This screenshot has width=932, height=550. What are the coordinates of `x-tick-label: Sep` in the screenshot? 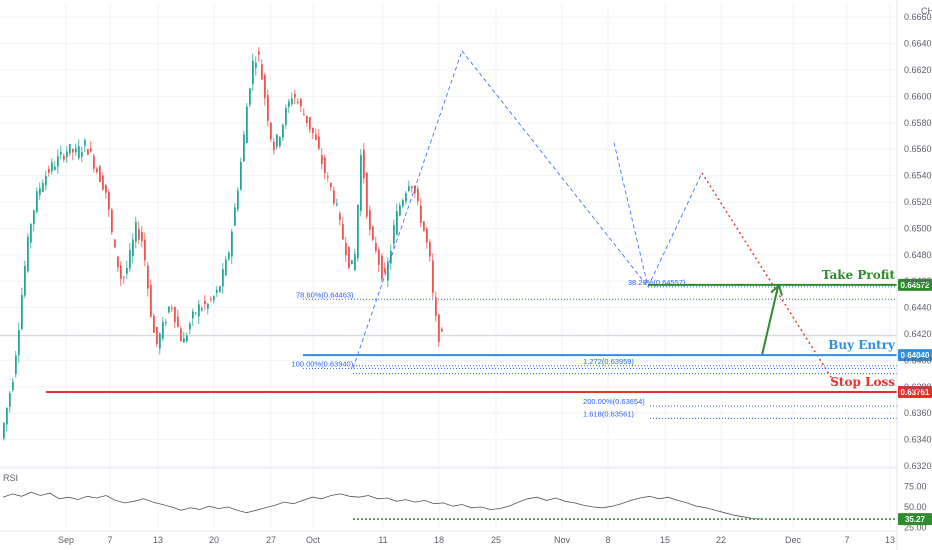 It's located at (66, 540).